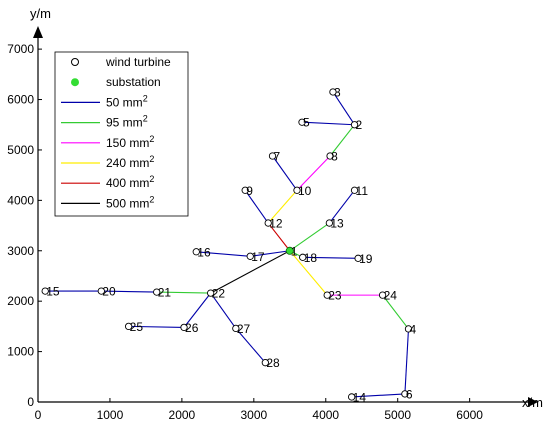 This screenshot has height=428, width=550. I want to click on turbine-24-label: 24, so click(391, 296).